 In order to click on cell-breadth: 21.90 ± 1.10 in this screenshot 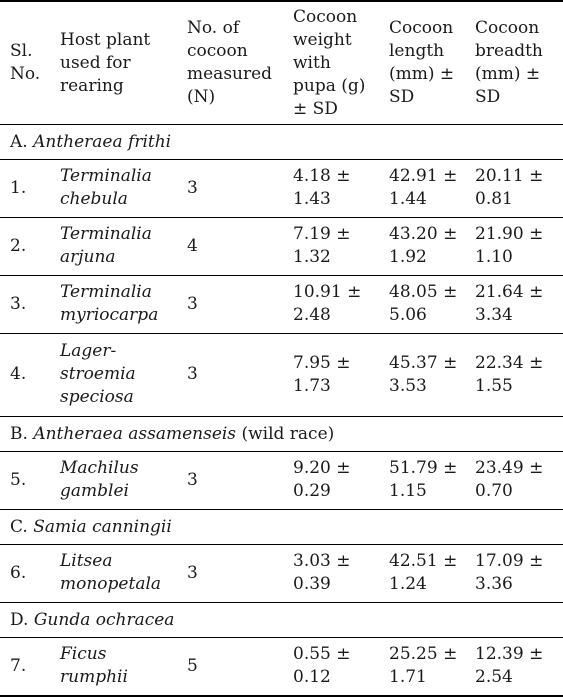, I will do `click(509, 245)`.